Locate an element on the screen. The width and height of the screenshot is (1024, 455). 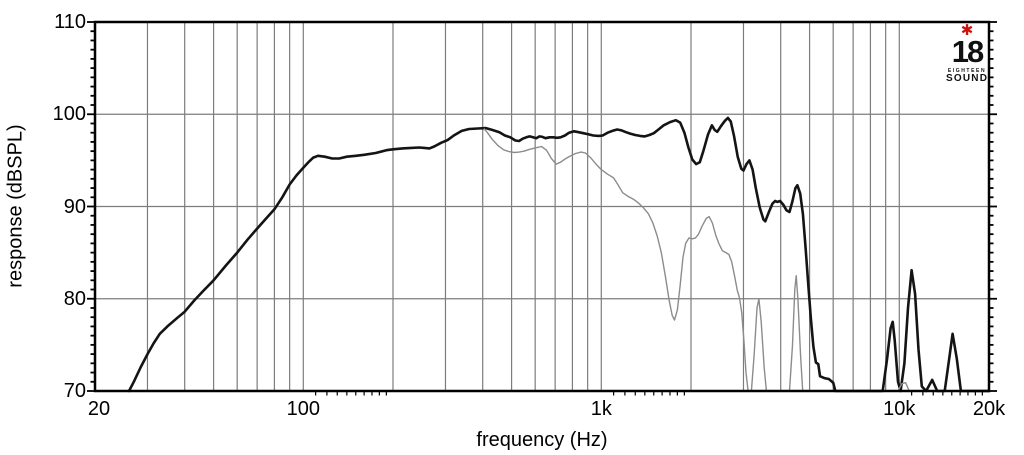
y-tick-label: 80 is located at coordinates (74, 298).